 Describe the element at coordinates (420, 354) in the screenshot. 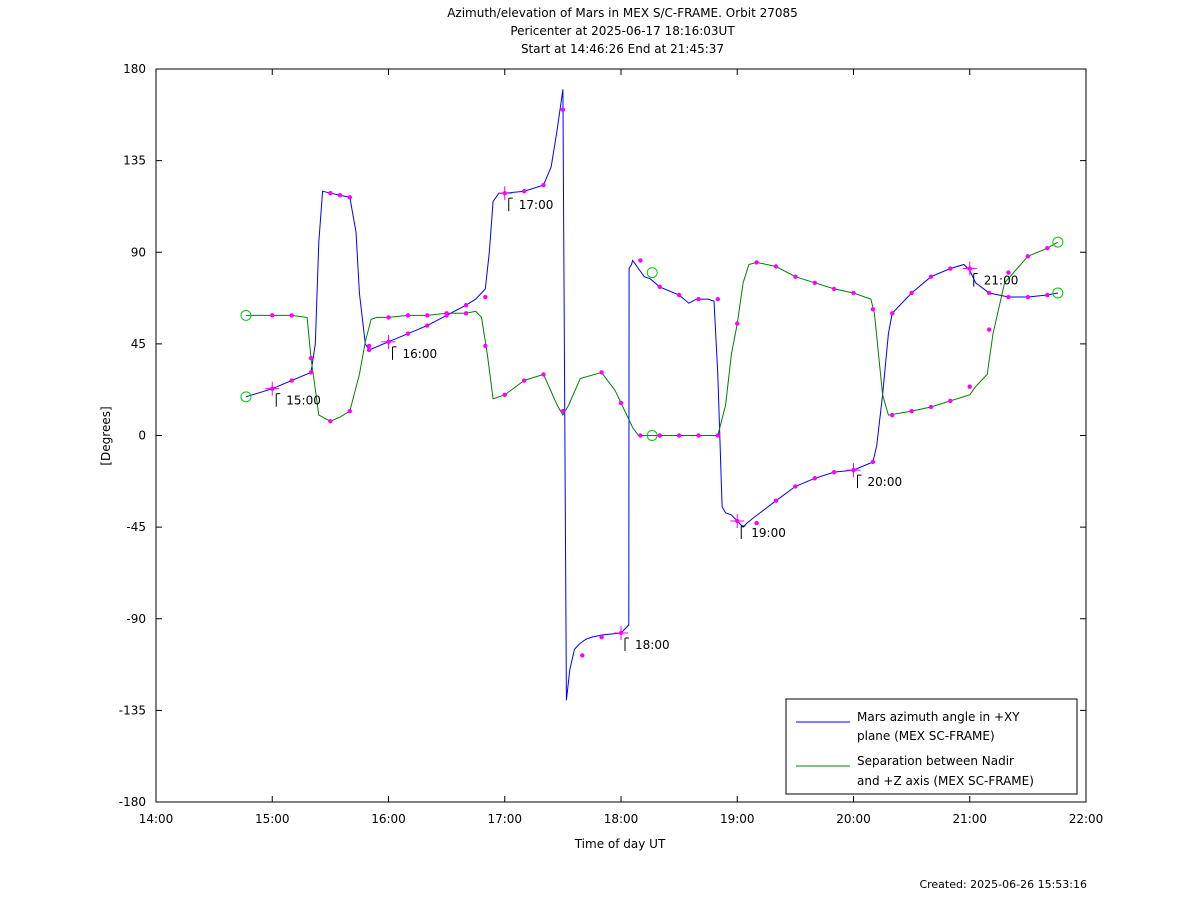

I see `hour-label: 16:00` at that location.